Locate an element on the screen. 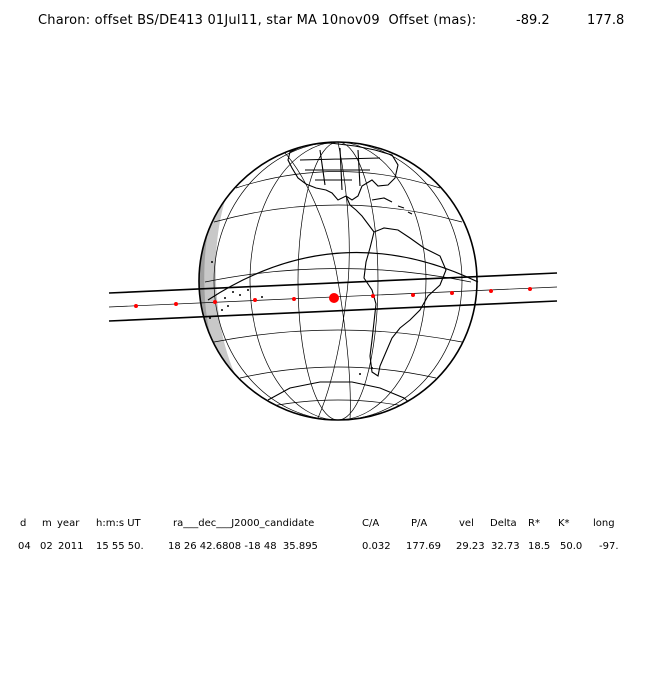 The image size is (646, 684). track-dot-closest-approach is located at coordinates (334, 298).